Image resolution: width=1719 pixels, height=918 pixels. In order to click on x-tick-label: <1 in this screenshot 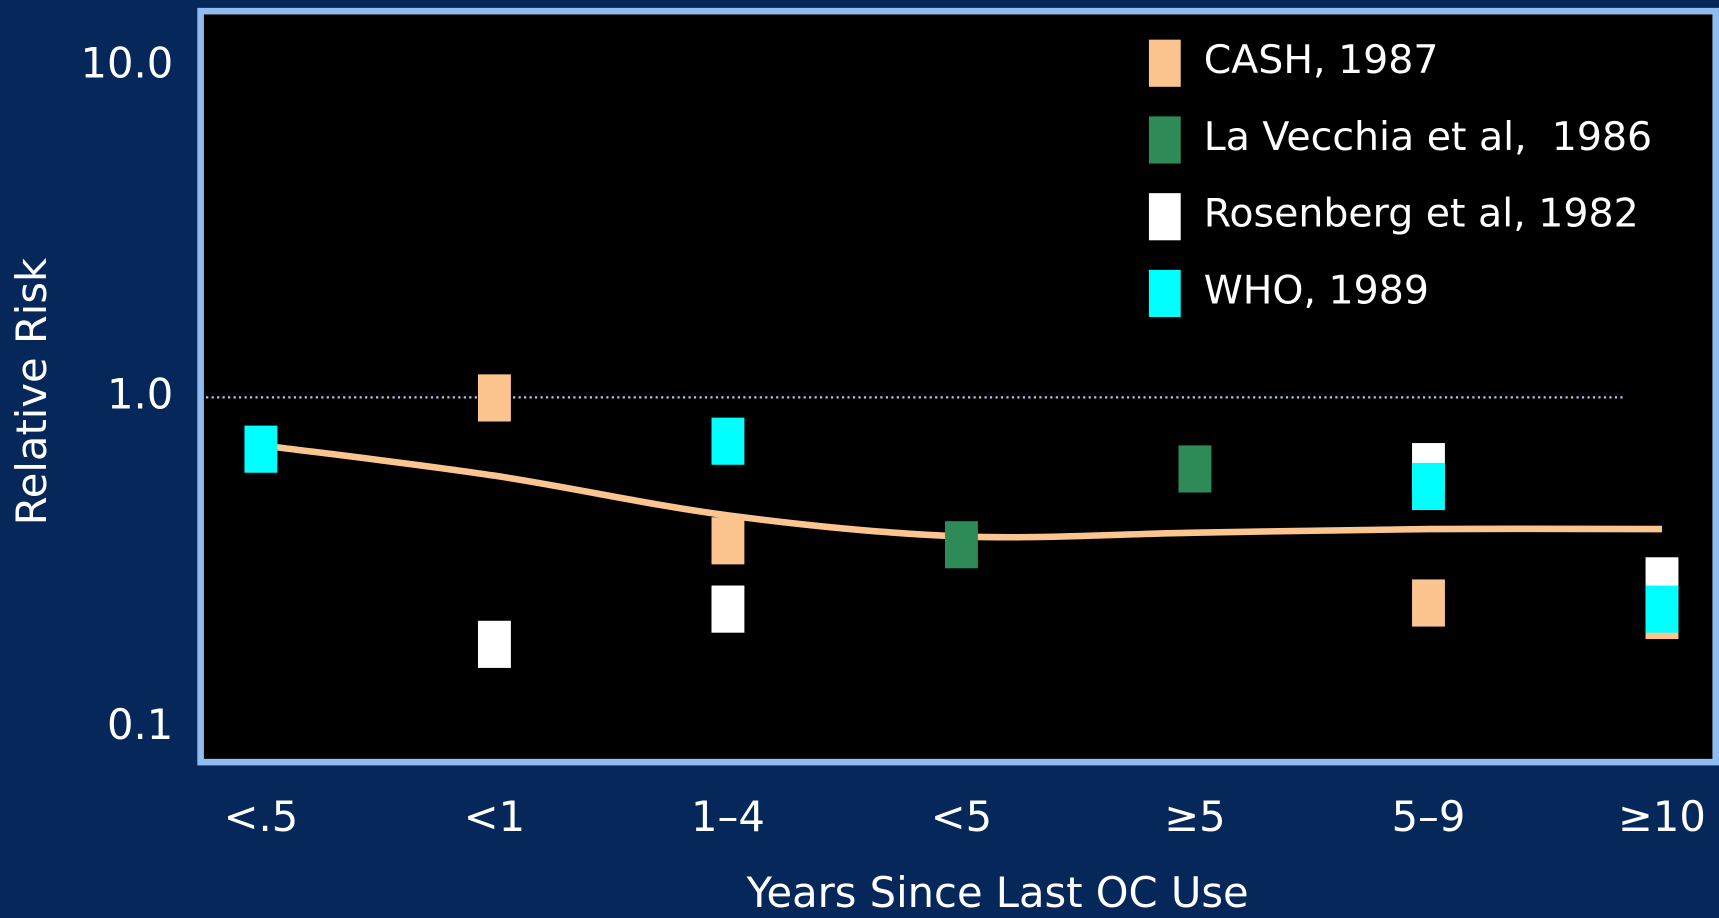, I will do `click(494, 816)`.